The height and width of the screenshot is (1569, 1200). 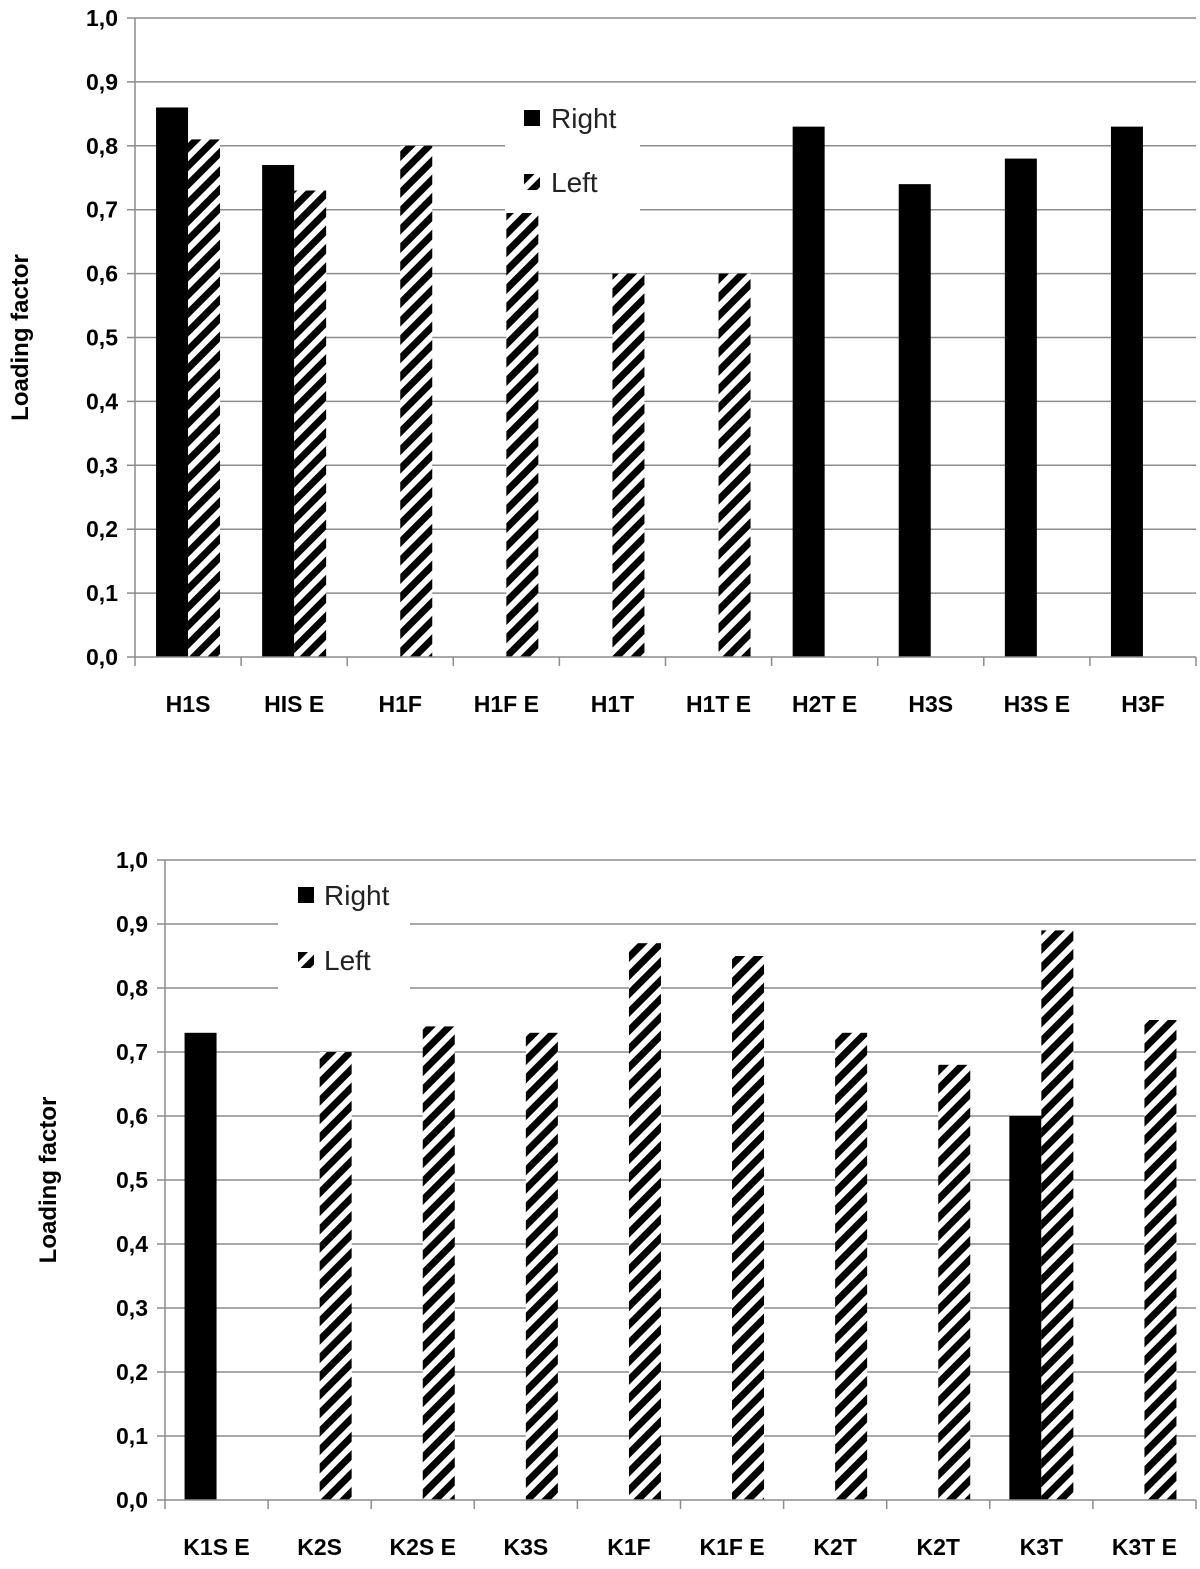 I want to click on category-label: K3T E, so click(x=1144, y=1547).